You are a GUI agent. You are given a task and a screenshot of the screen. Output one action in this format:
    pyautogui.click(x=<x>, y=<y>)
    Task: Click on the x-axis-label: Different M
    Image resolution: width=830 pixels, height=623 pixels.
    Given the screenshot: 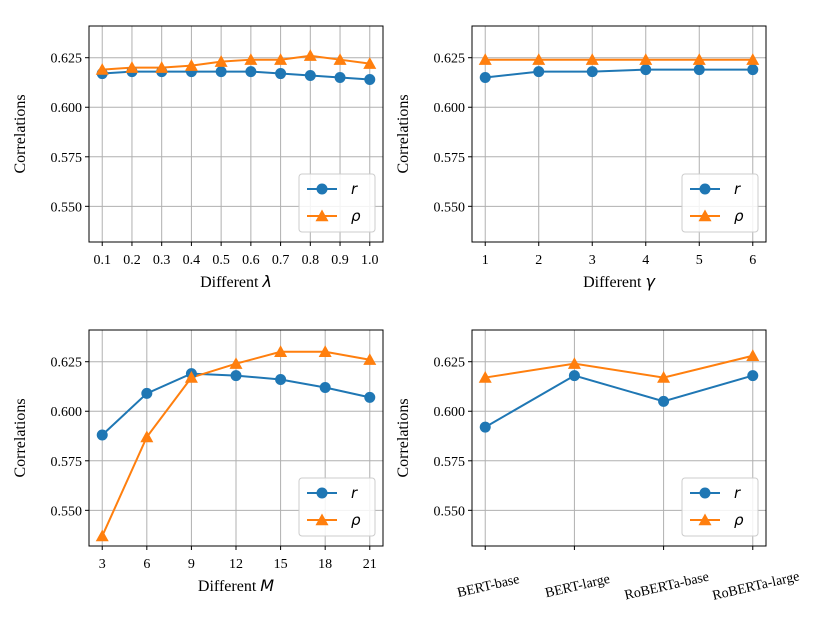 What is the action you would take?
    pyautogui.click(x=236, y=585)
    